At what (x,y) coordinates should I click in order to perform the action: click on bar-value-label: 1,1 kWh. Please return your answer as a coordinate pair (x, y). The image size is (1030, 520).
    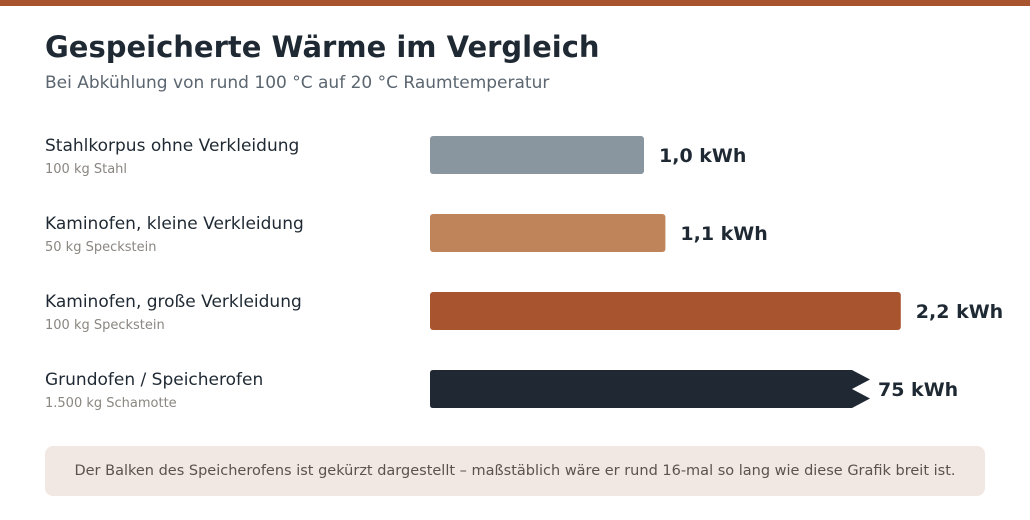
    Looking at the image, I should click on (723, 234).